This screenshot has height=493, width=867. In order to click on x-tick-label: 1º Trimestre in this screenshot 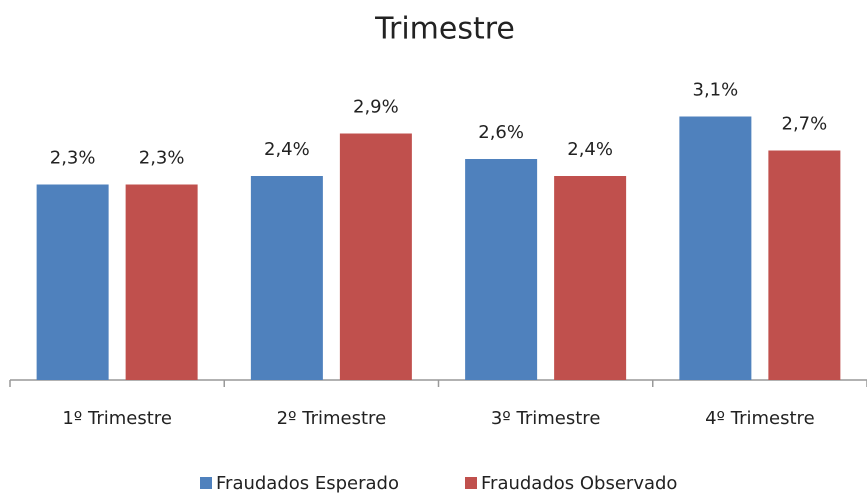, I will do `click(117, 418)`.